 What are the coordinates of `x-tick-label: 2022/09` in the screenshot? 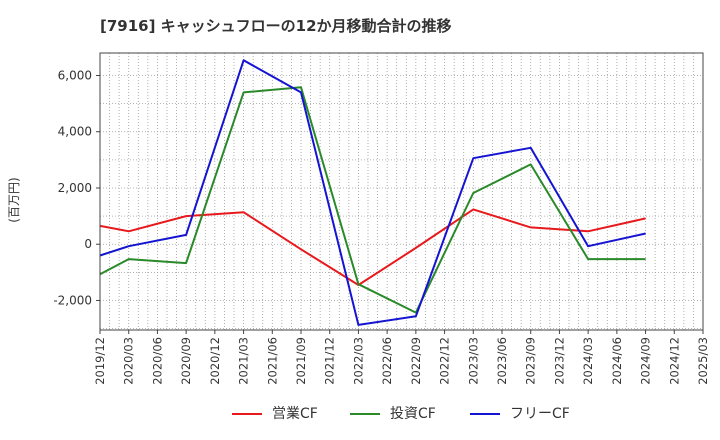 It's located at (416, 361).